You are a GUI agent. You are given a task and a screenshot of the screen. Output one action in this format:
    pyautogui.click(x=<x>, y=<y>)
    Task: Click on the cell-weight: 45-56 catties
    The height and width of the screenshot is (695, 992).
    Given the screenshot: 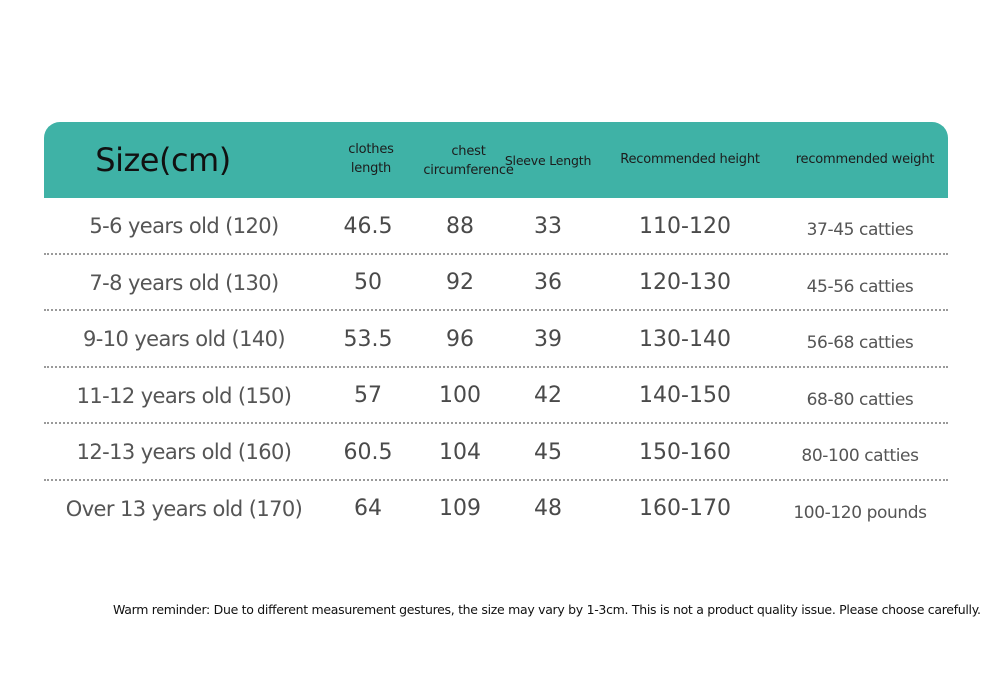 What is the action you would take?
    pyautogui.click(x=860, y=286)
    